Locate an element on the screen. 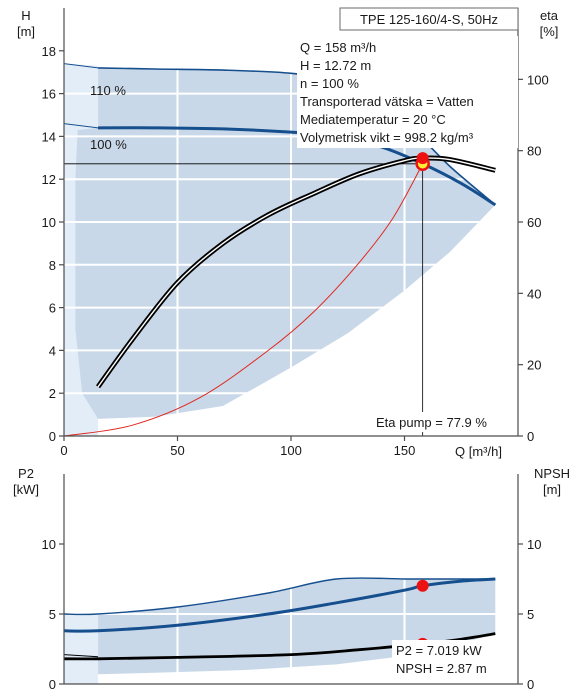 The height and width of the screenshot is (697, 585). h-tick-label: 2 is located at coordinates (52, 393).